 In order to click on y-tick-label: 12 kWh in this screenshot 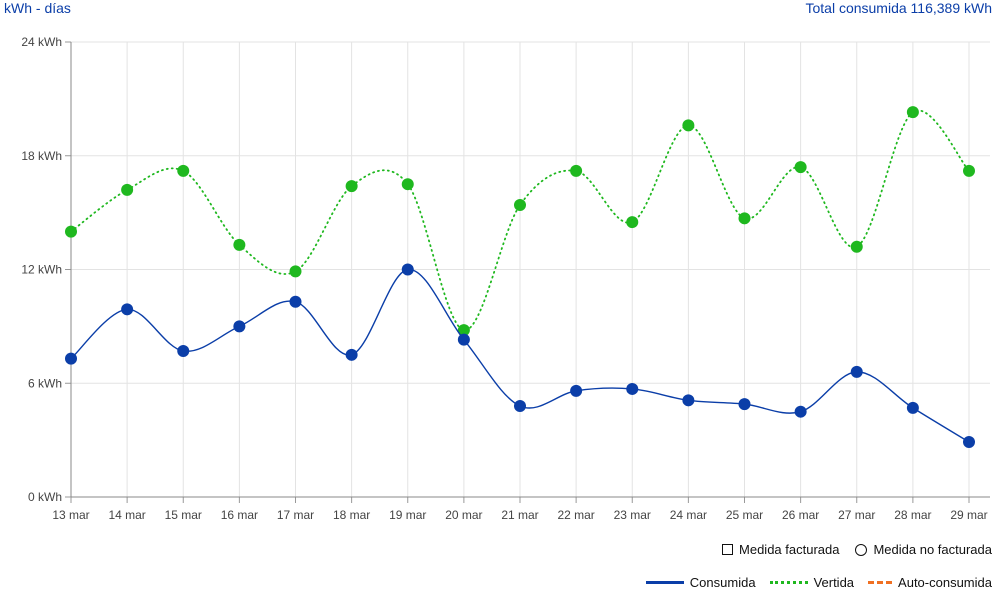, I will do `click(41, 270)`.